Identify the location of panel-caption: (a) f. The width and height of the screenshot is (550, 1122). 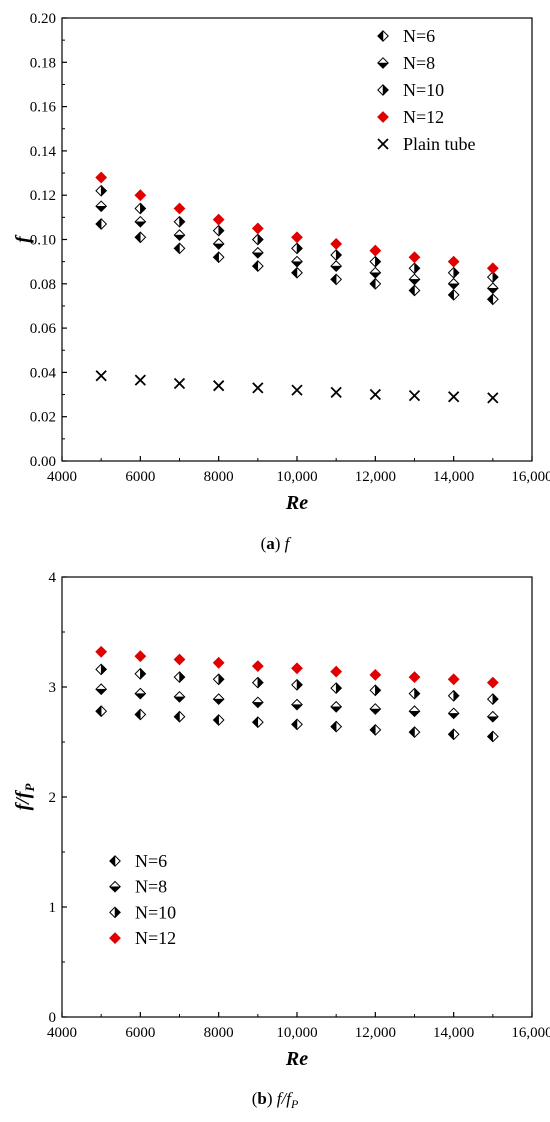
(276, 543).